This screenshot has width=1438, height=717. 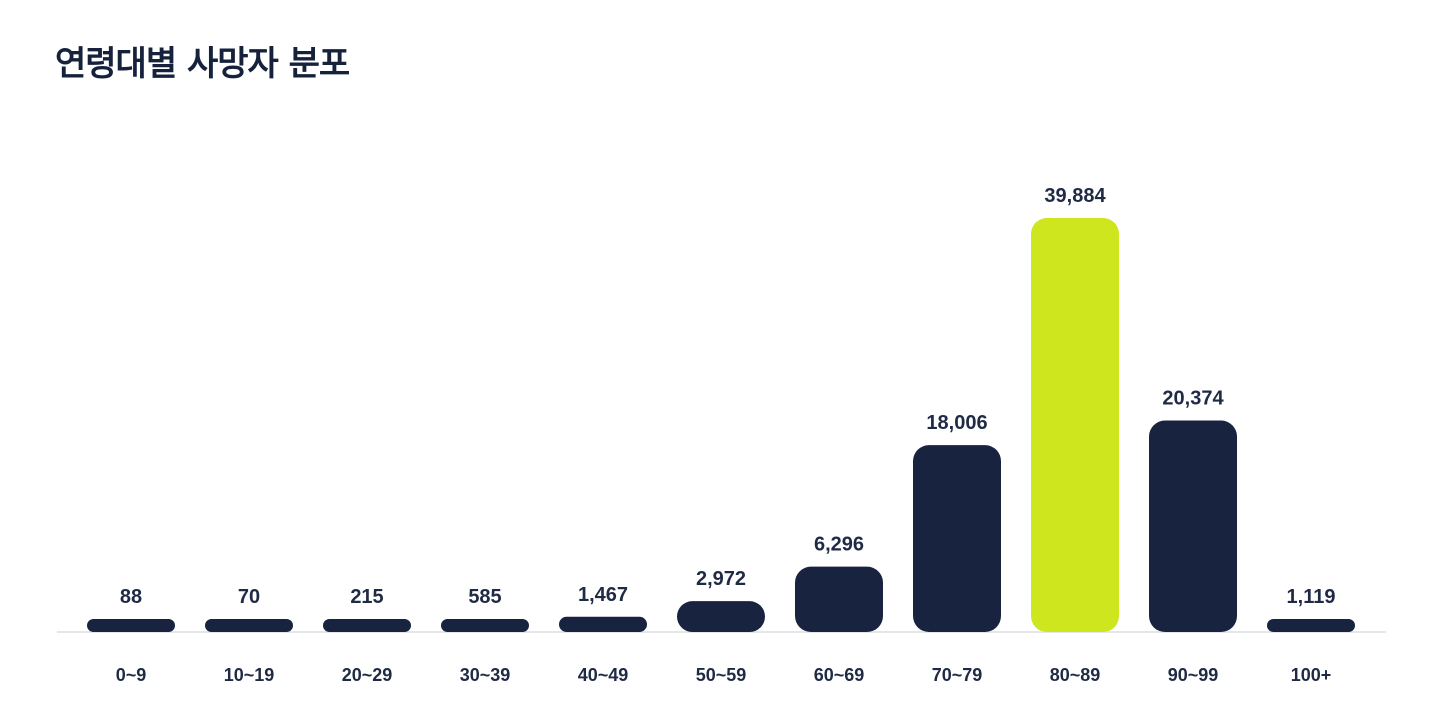 I want to click on bar-90~99, so click(x=1193, y=526).